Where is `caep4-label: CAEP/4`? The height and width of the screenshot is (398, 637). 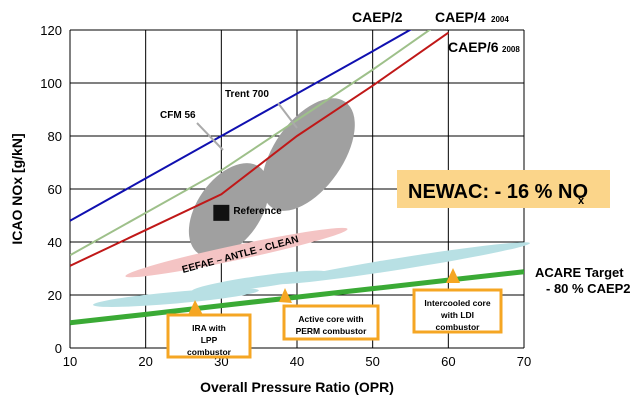 caep4-label: CAEP/4 is located at coordinates (460, 17).